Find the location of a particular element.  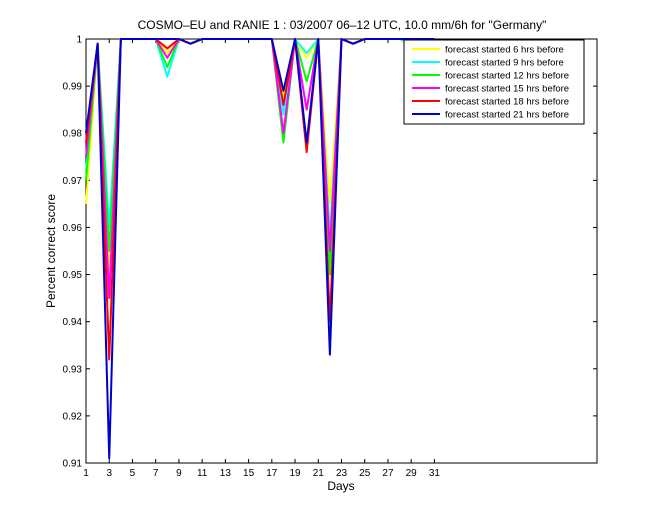

x-tick-label: 19 is located at coordinates (295, 473).